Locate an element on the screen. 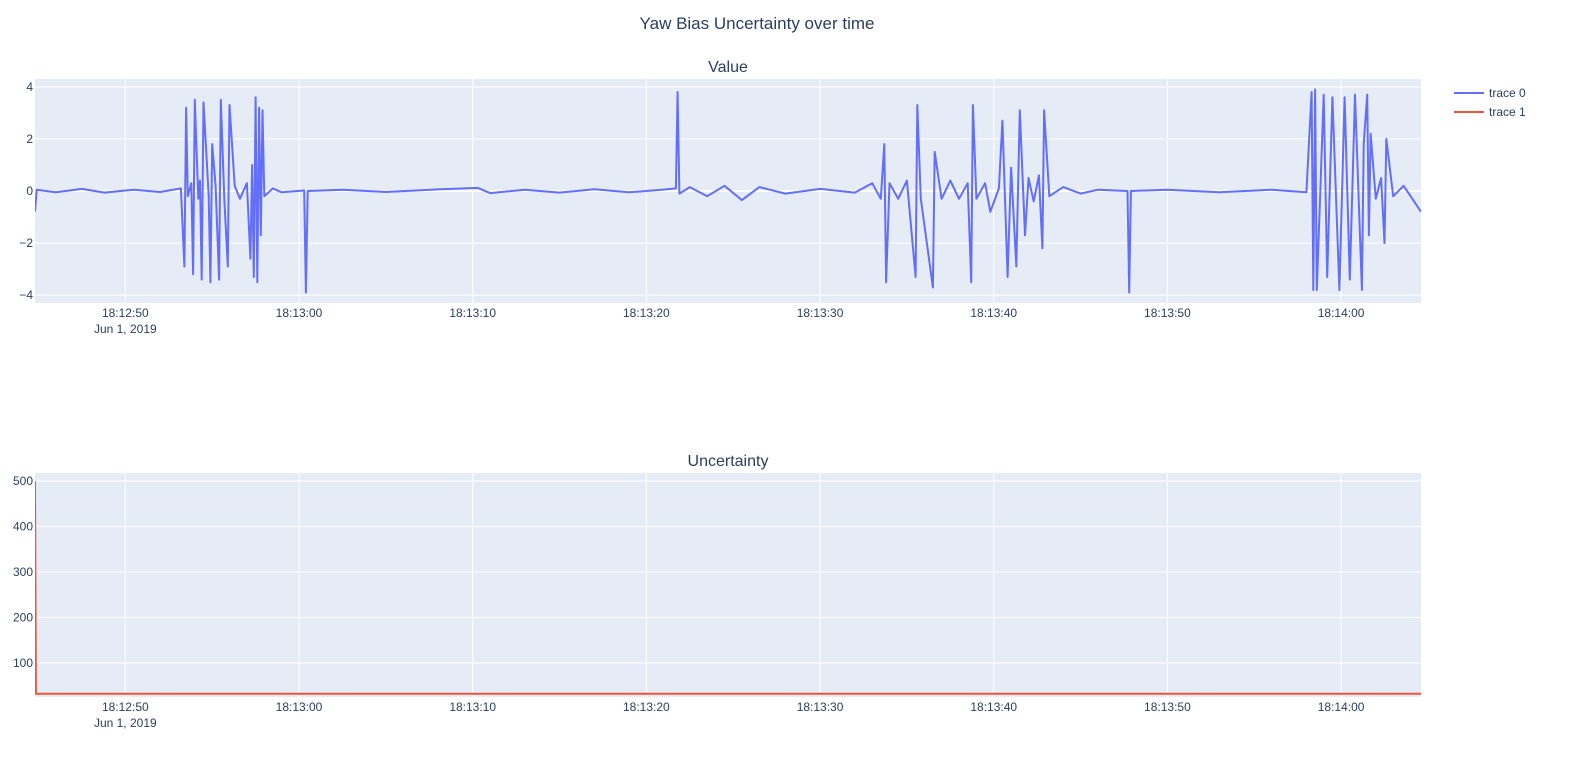  legend-item: trace 0 is located at coordinates (1490, 93).